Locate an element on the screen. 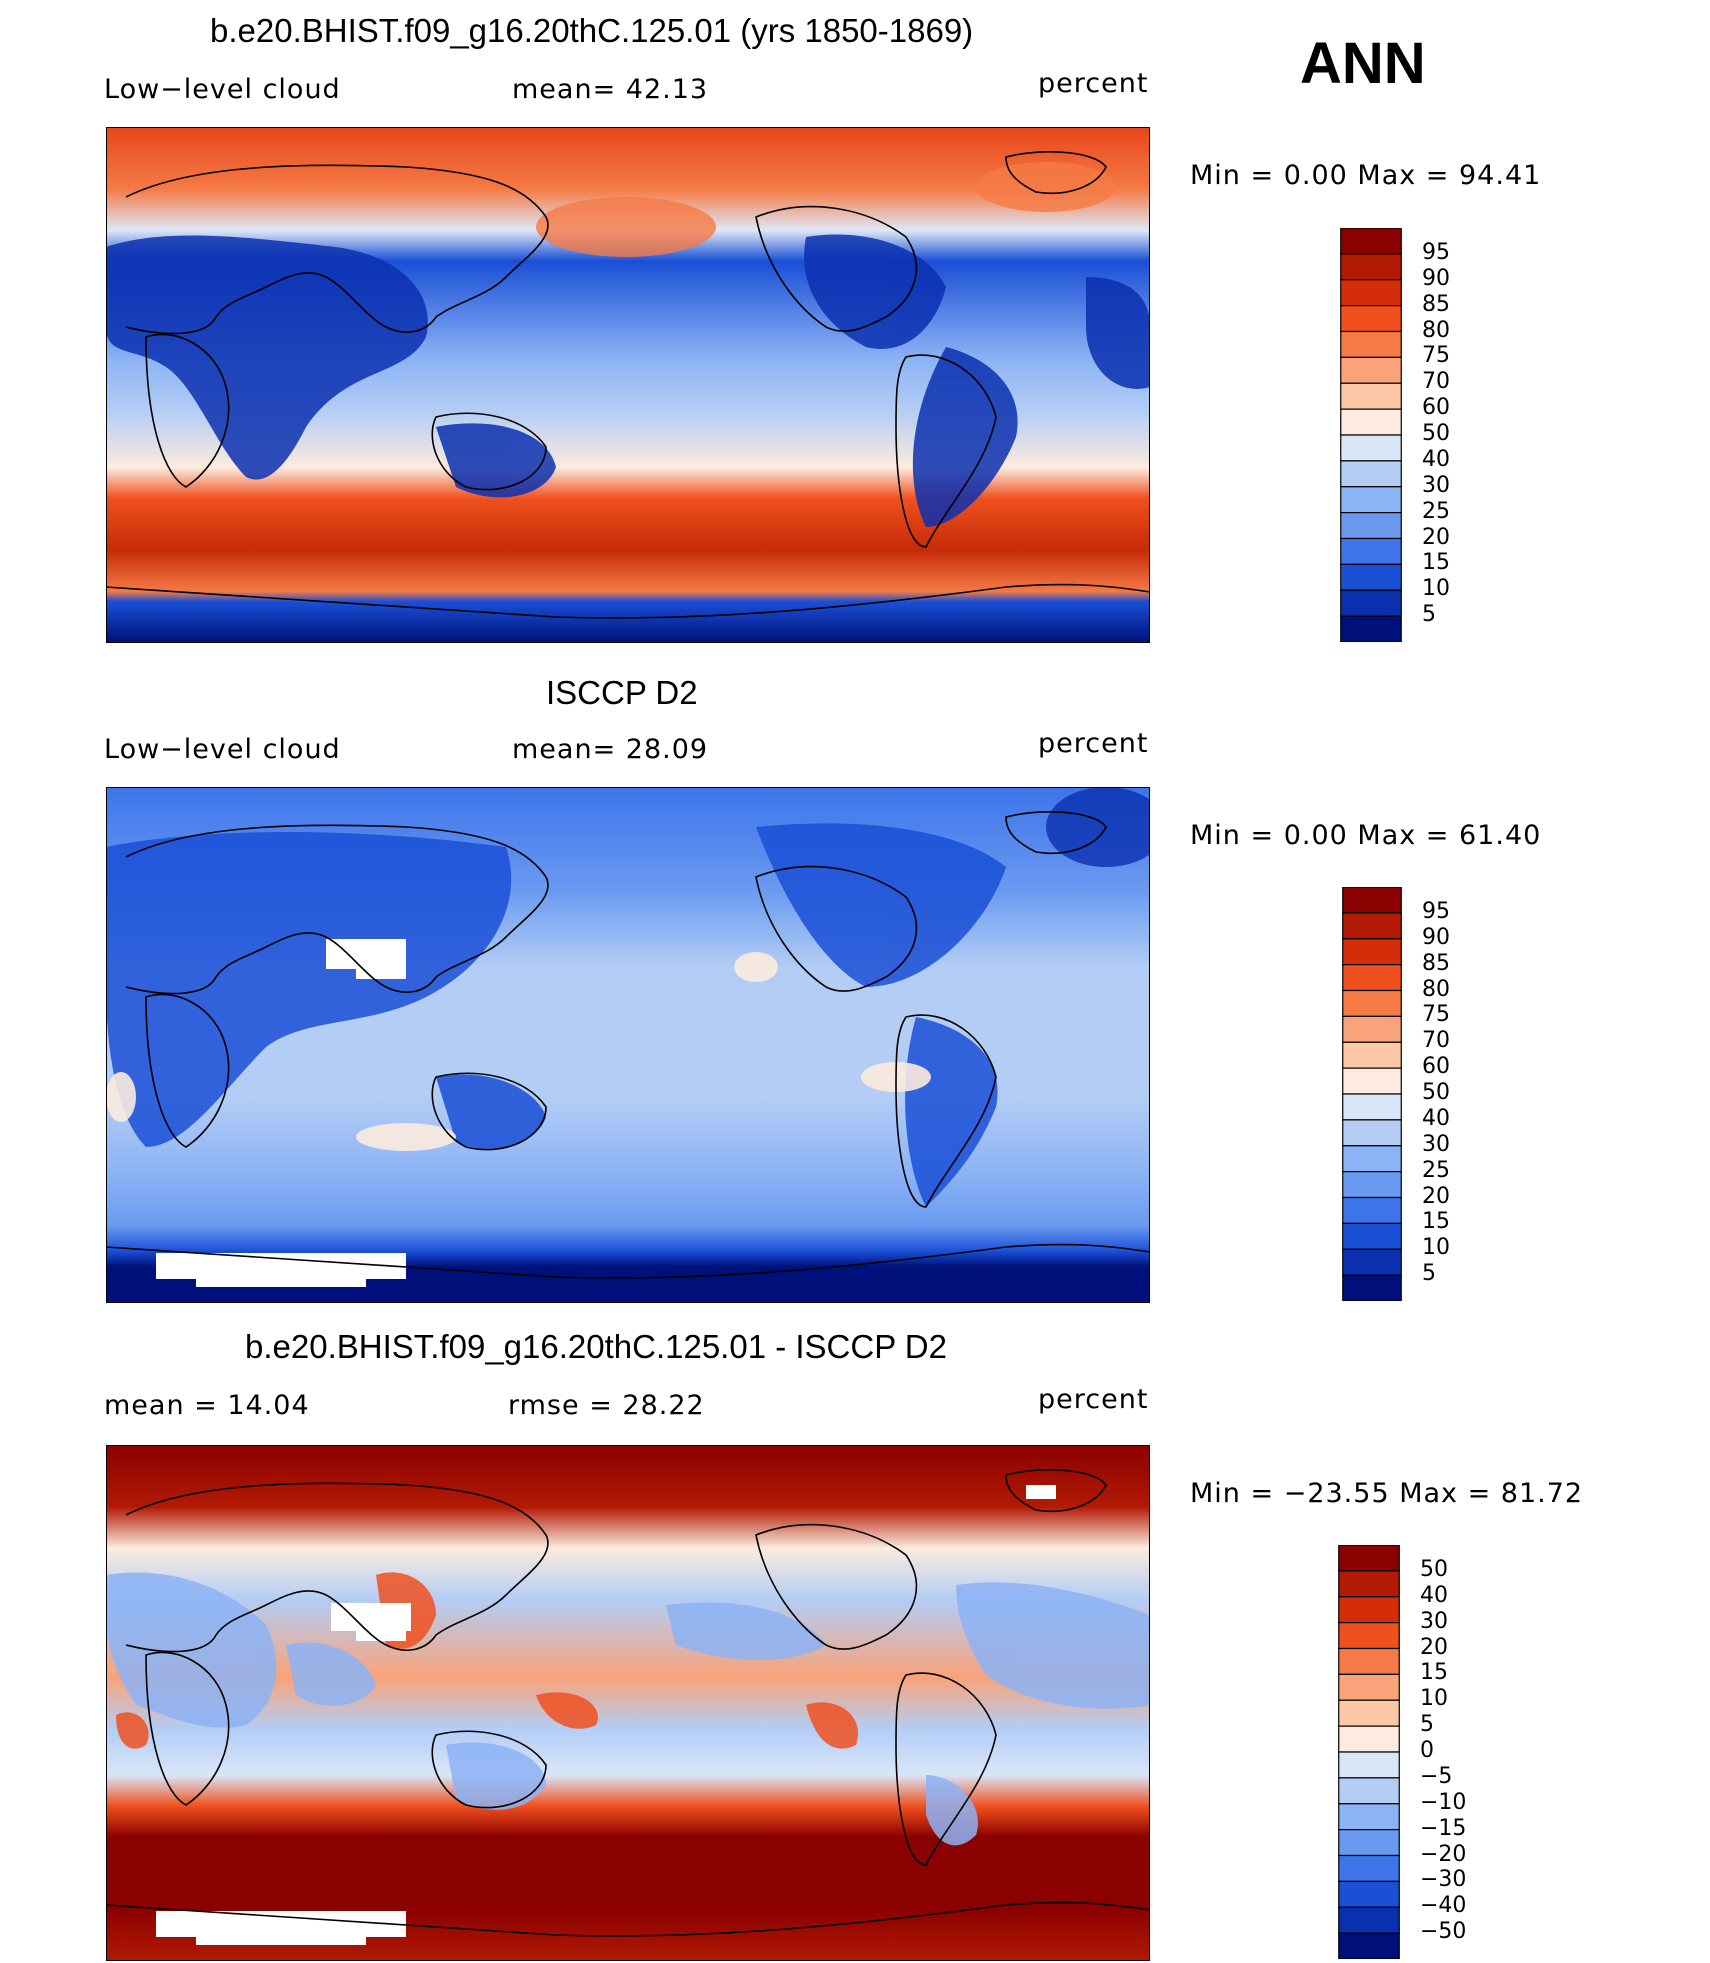 This screenshot has width=1710, height=1963. panel2-colorbar-swatches is located at coordinates (1372, 1094).